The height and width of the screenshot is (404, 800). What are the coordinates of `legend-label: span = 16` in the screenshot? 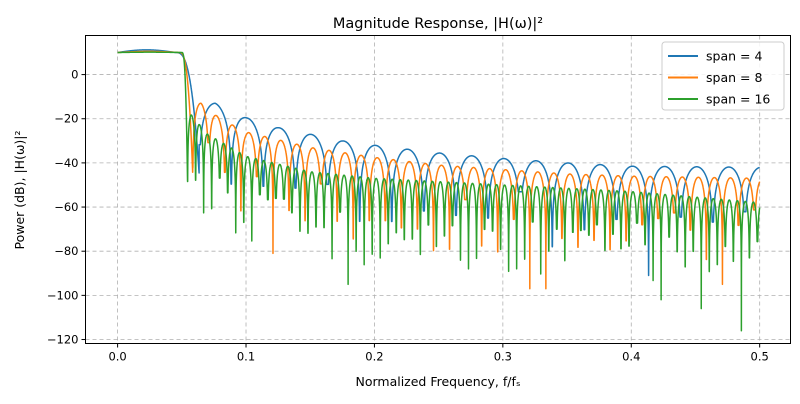 It's located at (738, 99).